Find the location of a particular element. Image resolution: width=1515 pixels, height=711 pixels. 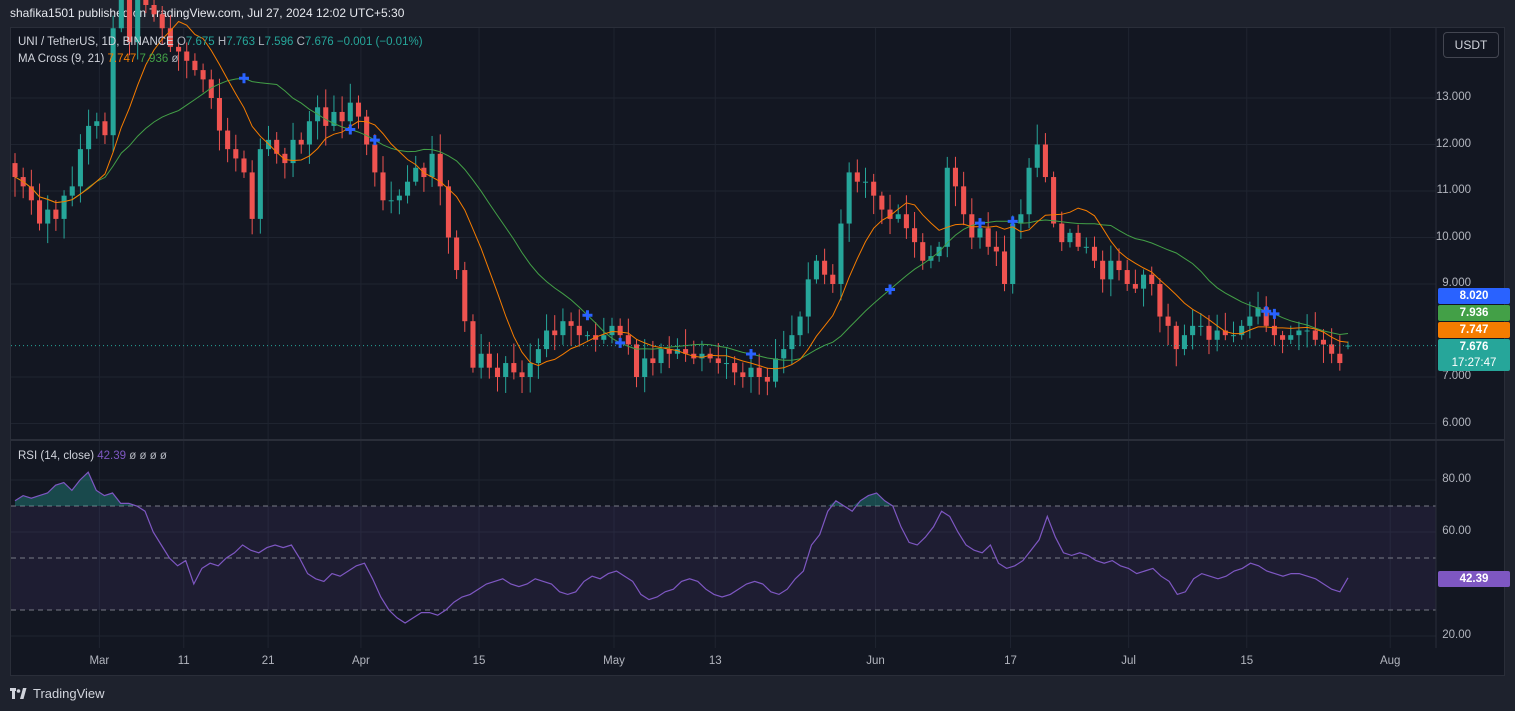

rsi-legend: RSI (14, close) 42.39 ø ø ø ø is located at coordinates (92, 456).